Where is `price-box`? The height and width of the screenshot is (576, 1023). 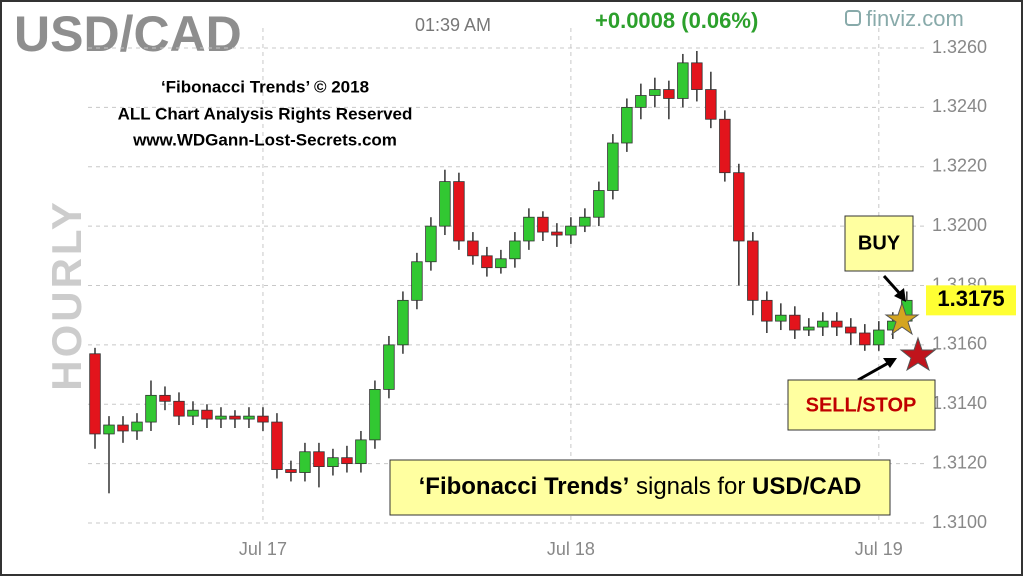
price-box is located at coordinates (971, 300).